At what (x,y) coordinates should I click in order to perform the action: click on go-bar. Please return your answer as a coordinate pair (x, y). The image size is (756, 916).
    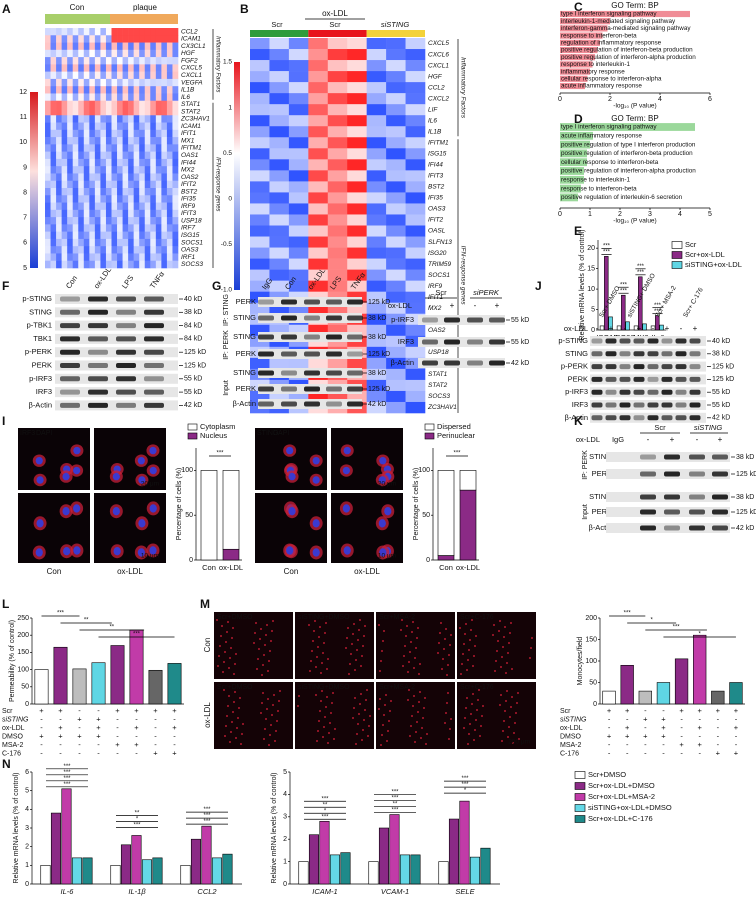
    Looking at the image, I should click on (573, 153).